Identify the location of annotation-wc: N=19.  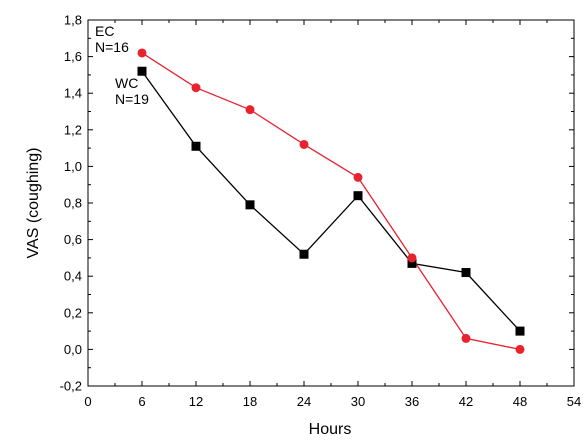
(132, 99).